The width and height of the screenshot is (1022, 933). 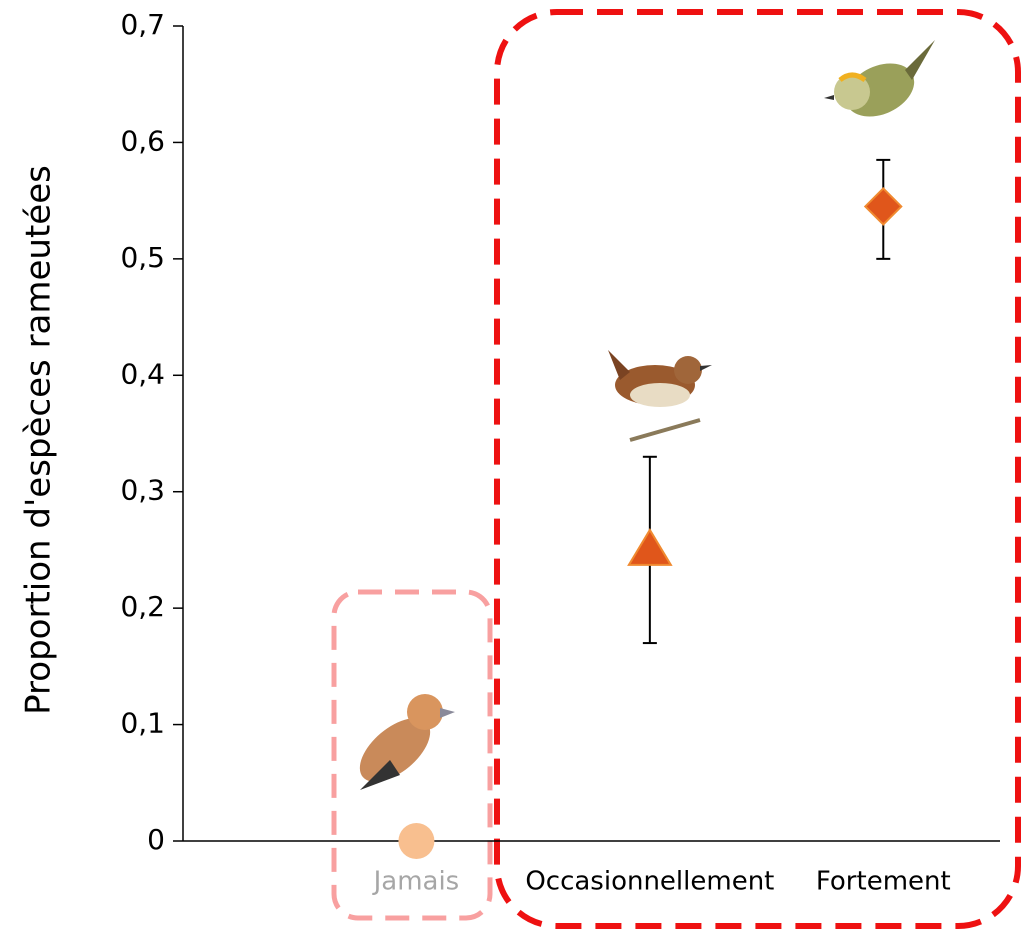 I want to click on y-axis-label: Proportion d'espèces rameutées, so click(x=39, y=440).